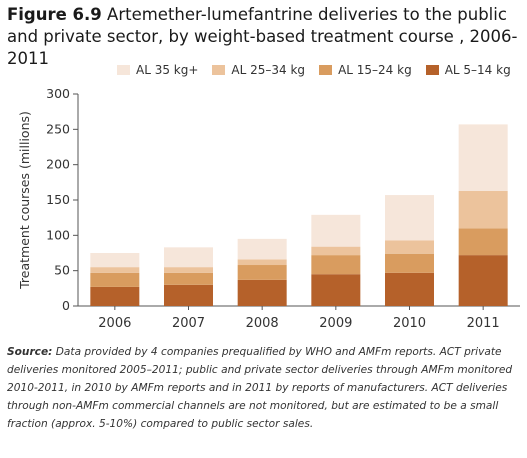 The height and width of the screenshot is (458, 527). I want to click on legend-item: AL 15–24 kg, so click(365, 70).